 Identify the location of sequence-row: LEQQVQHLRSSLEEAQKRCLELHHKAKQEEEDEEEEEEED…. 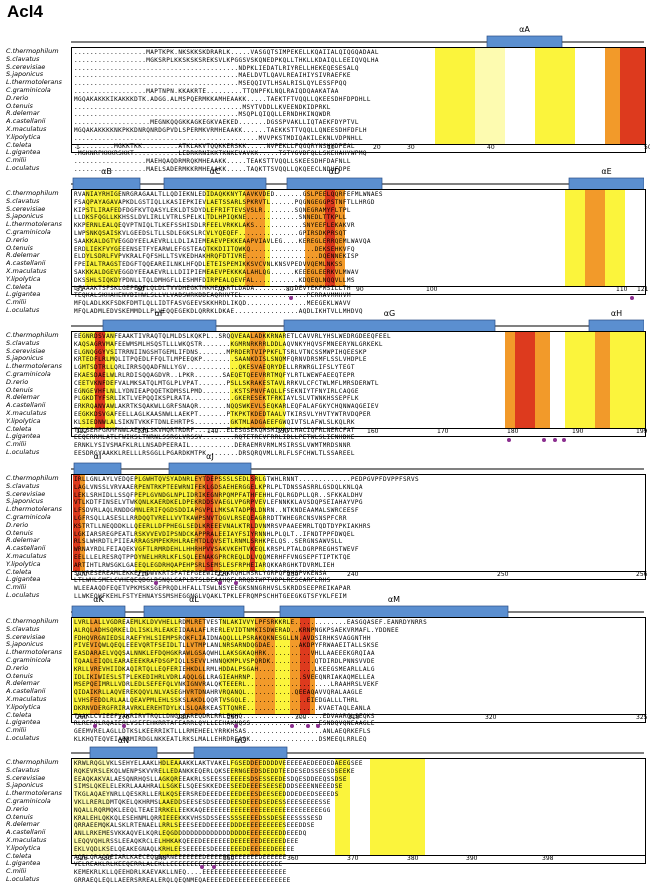
(186, 841).